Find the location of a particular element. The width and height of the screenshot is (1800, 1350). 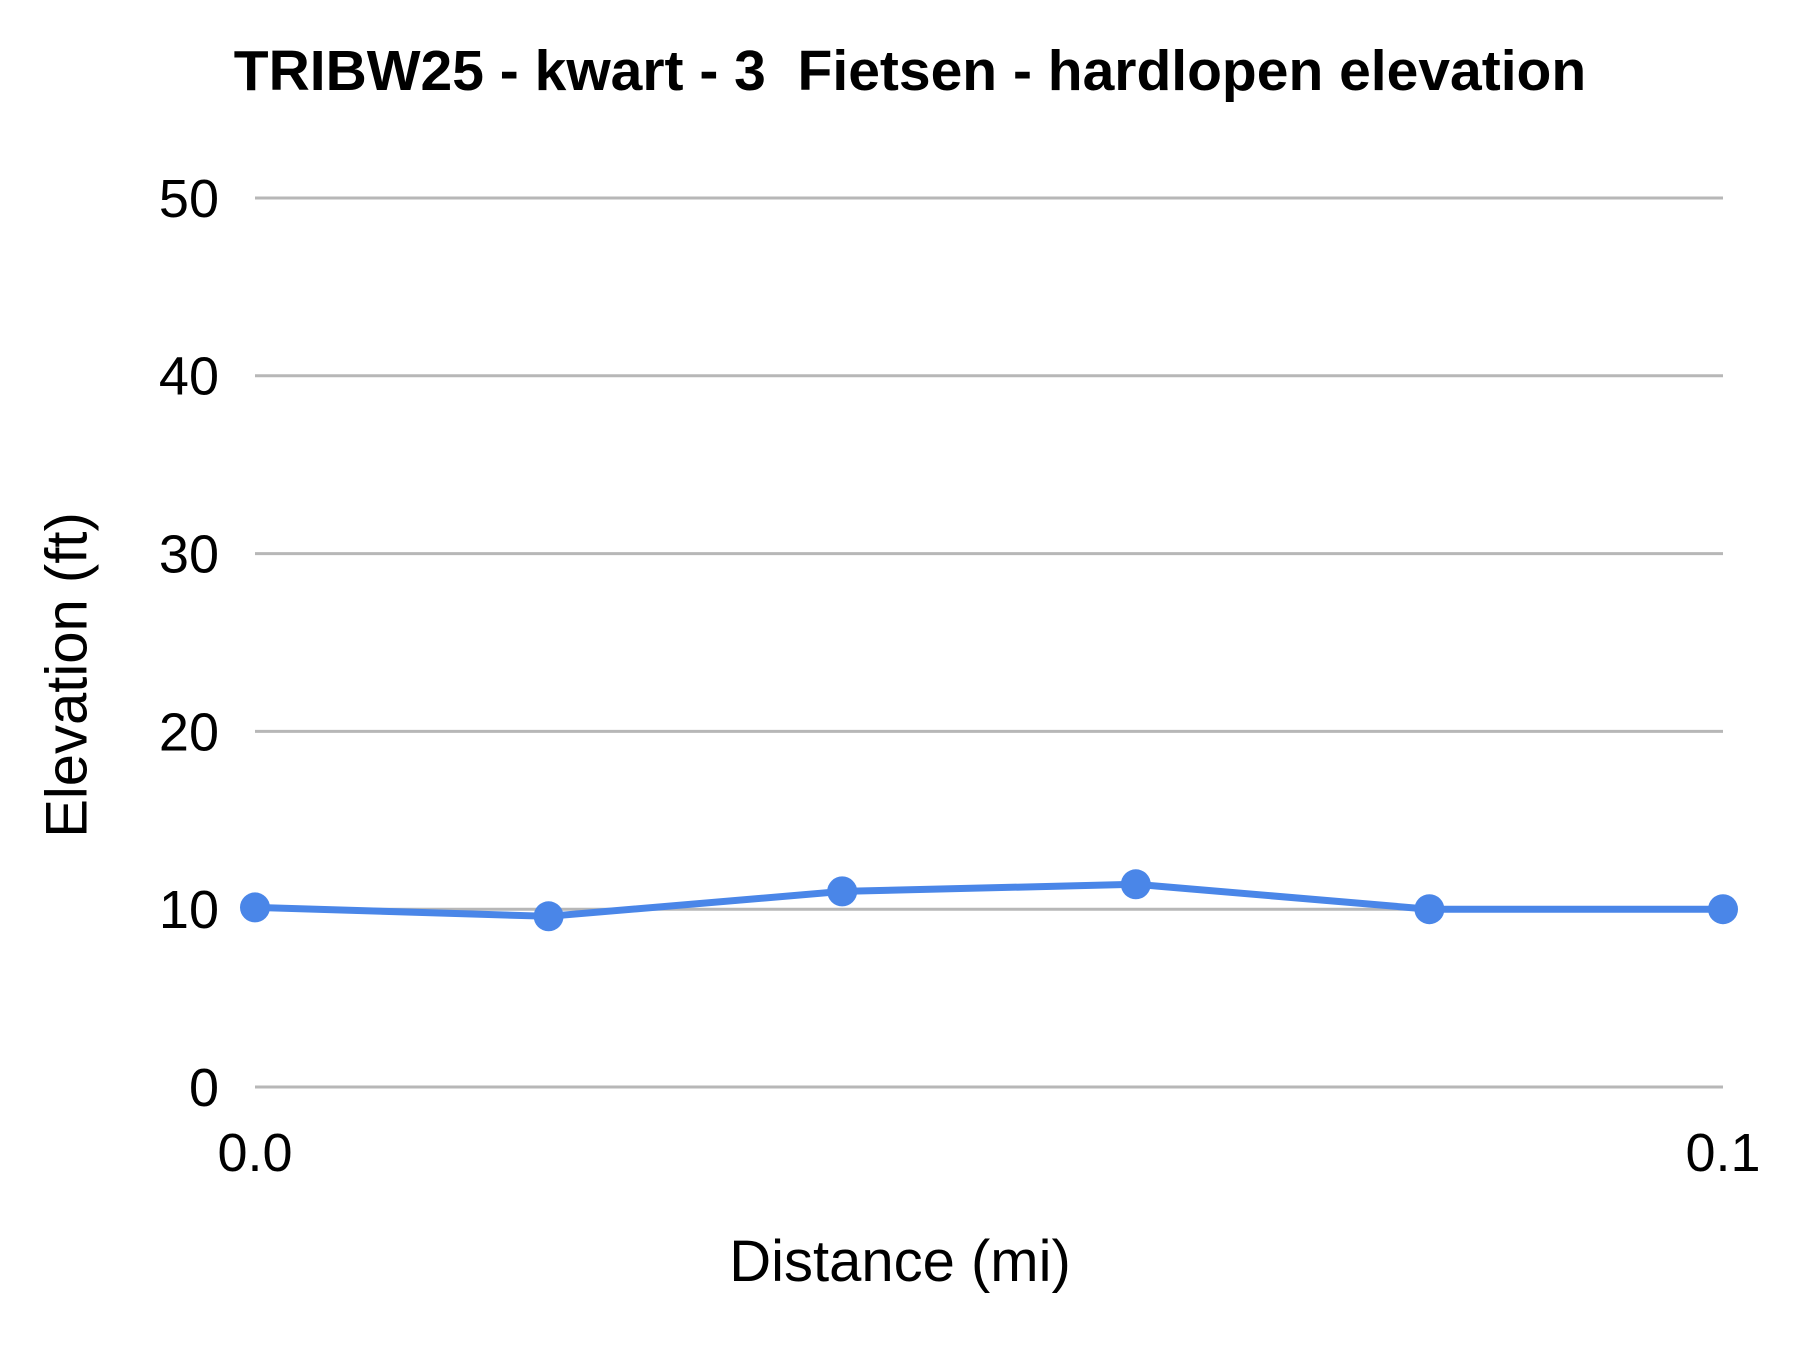

elevation-line is located at coordinates (989, 900).